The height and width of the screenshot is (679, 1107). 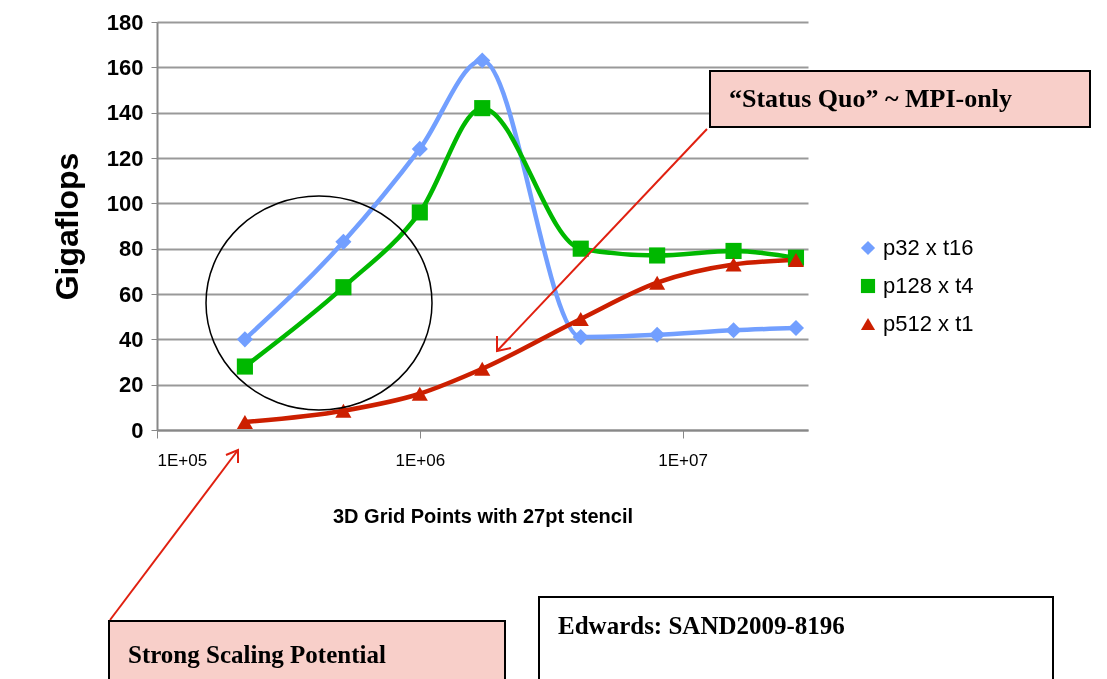 What do you see at coordinates (131, 339) in the screenshot?
I see `y-tick-label: 40` at bounding box center [131, 339].